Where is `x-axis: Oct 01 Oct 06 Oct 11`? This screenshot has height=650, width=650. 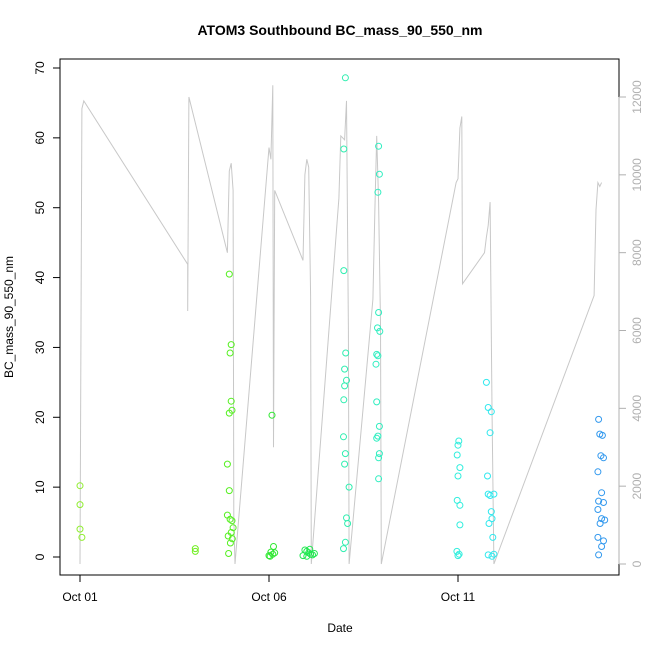
x-axis: Oct 01 Oct 06 Oct 11 is located at coordinates (269, 589).